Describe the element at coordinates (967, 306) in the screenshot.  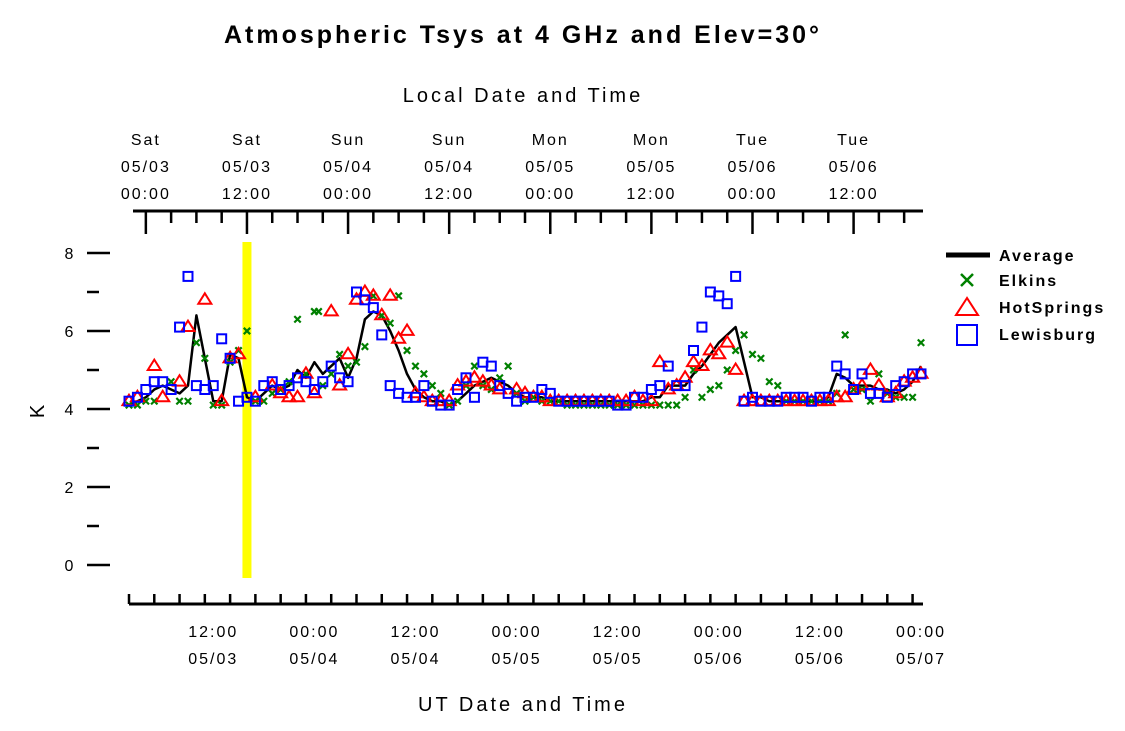
I see `legend-swatch-triangle` at that location.